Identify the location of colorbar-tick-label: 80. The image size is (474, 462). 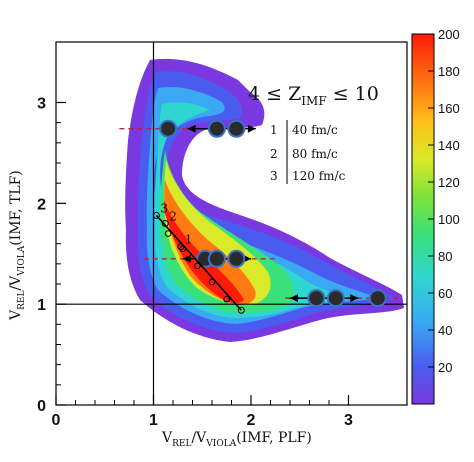
(445, 256).